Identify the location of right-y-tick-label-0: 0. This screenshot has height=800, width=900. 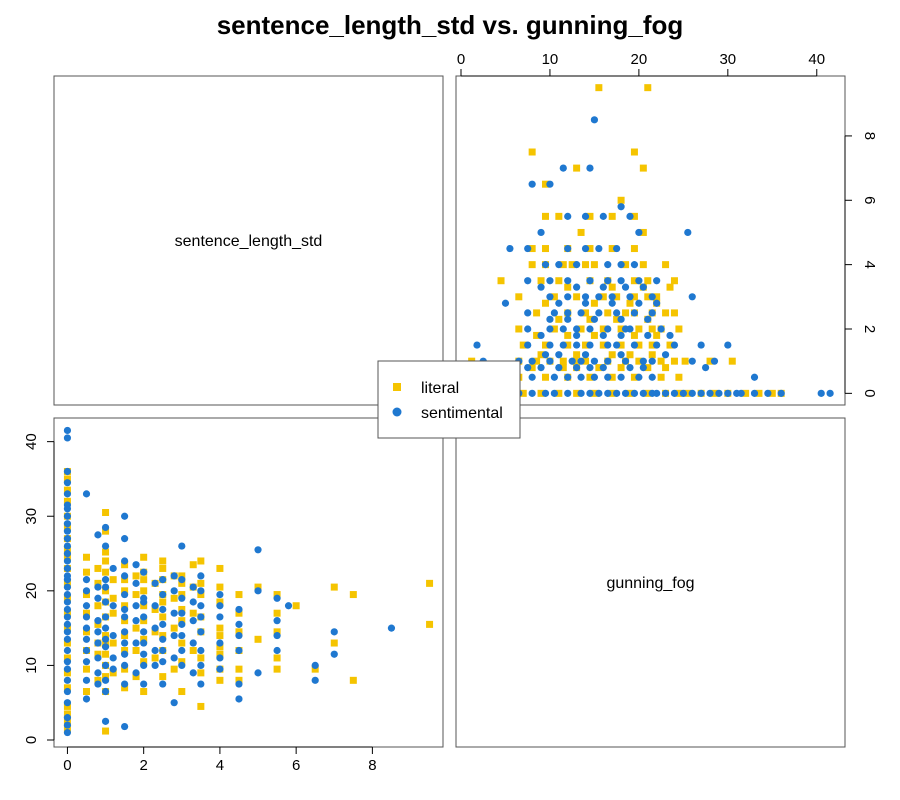
(869, 393).